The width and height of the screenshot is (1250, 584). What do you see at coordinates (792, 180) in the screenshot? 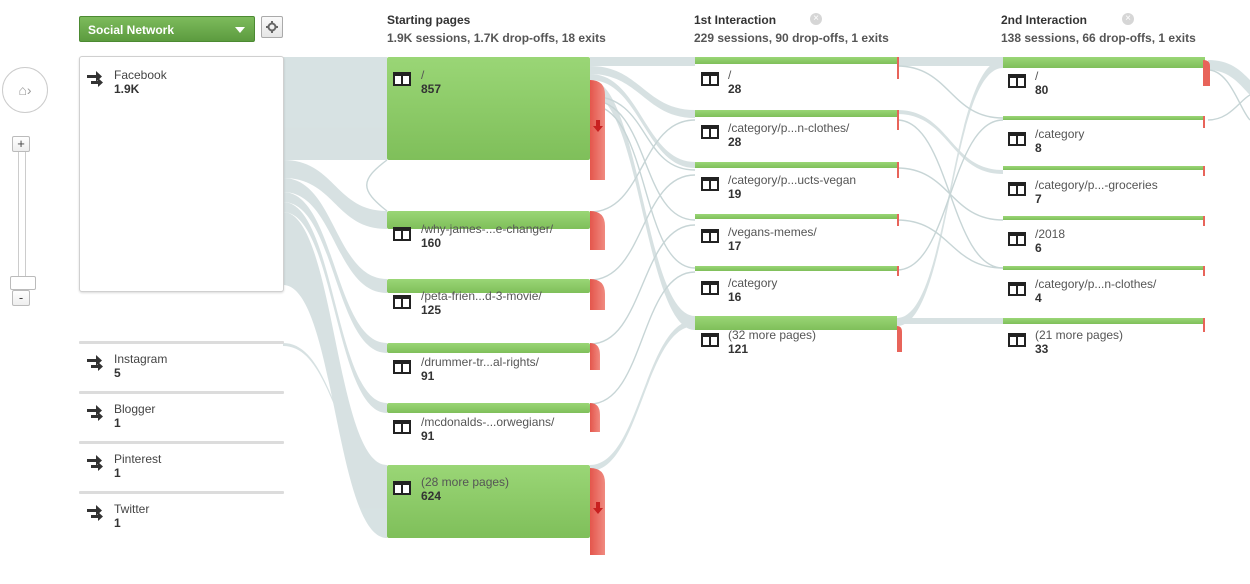
I see `page-label: /category/p...ucts-vegan` at bounding box center [792, 180].